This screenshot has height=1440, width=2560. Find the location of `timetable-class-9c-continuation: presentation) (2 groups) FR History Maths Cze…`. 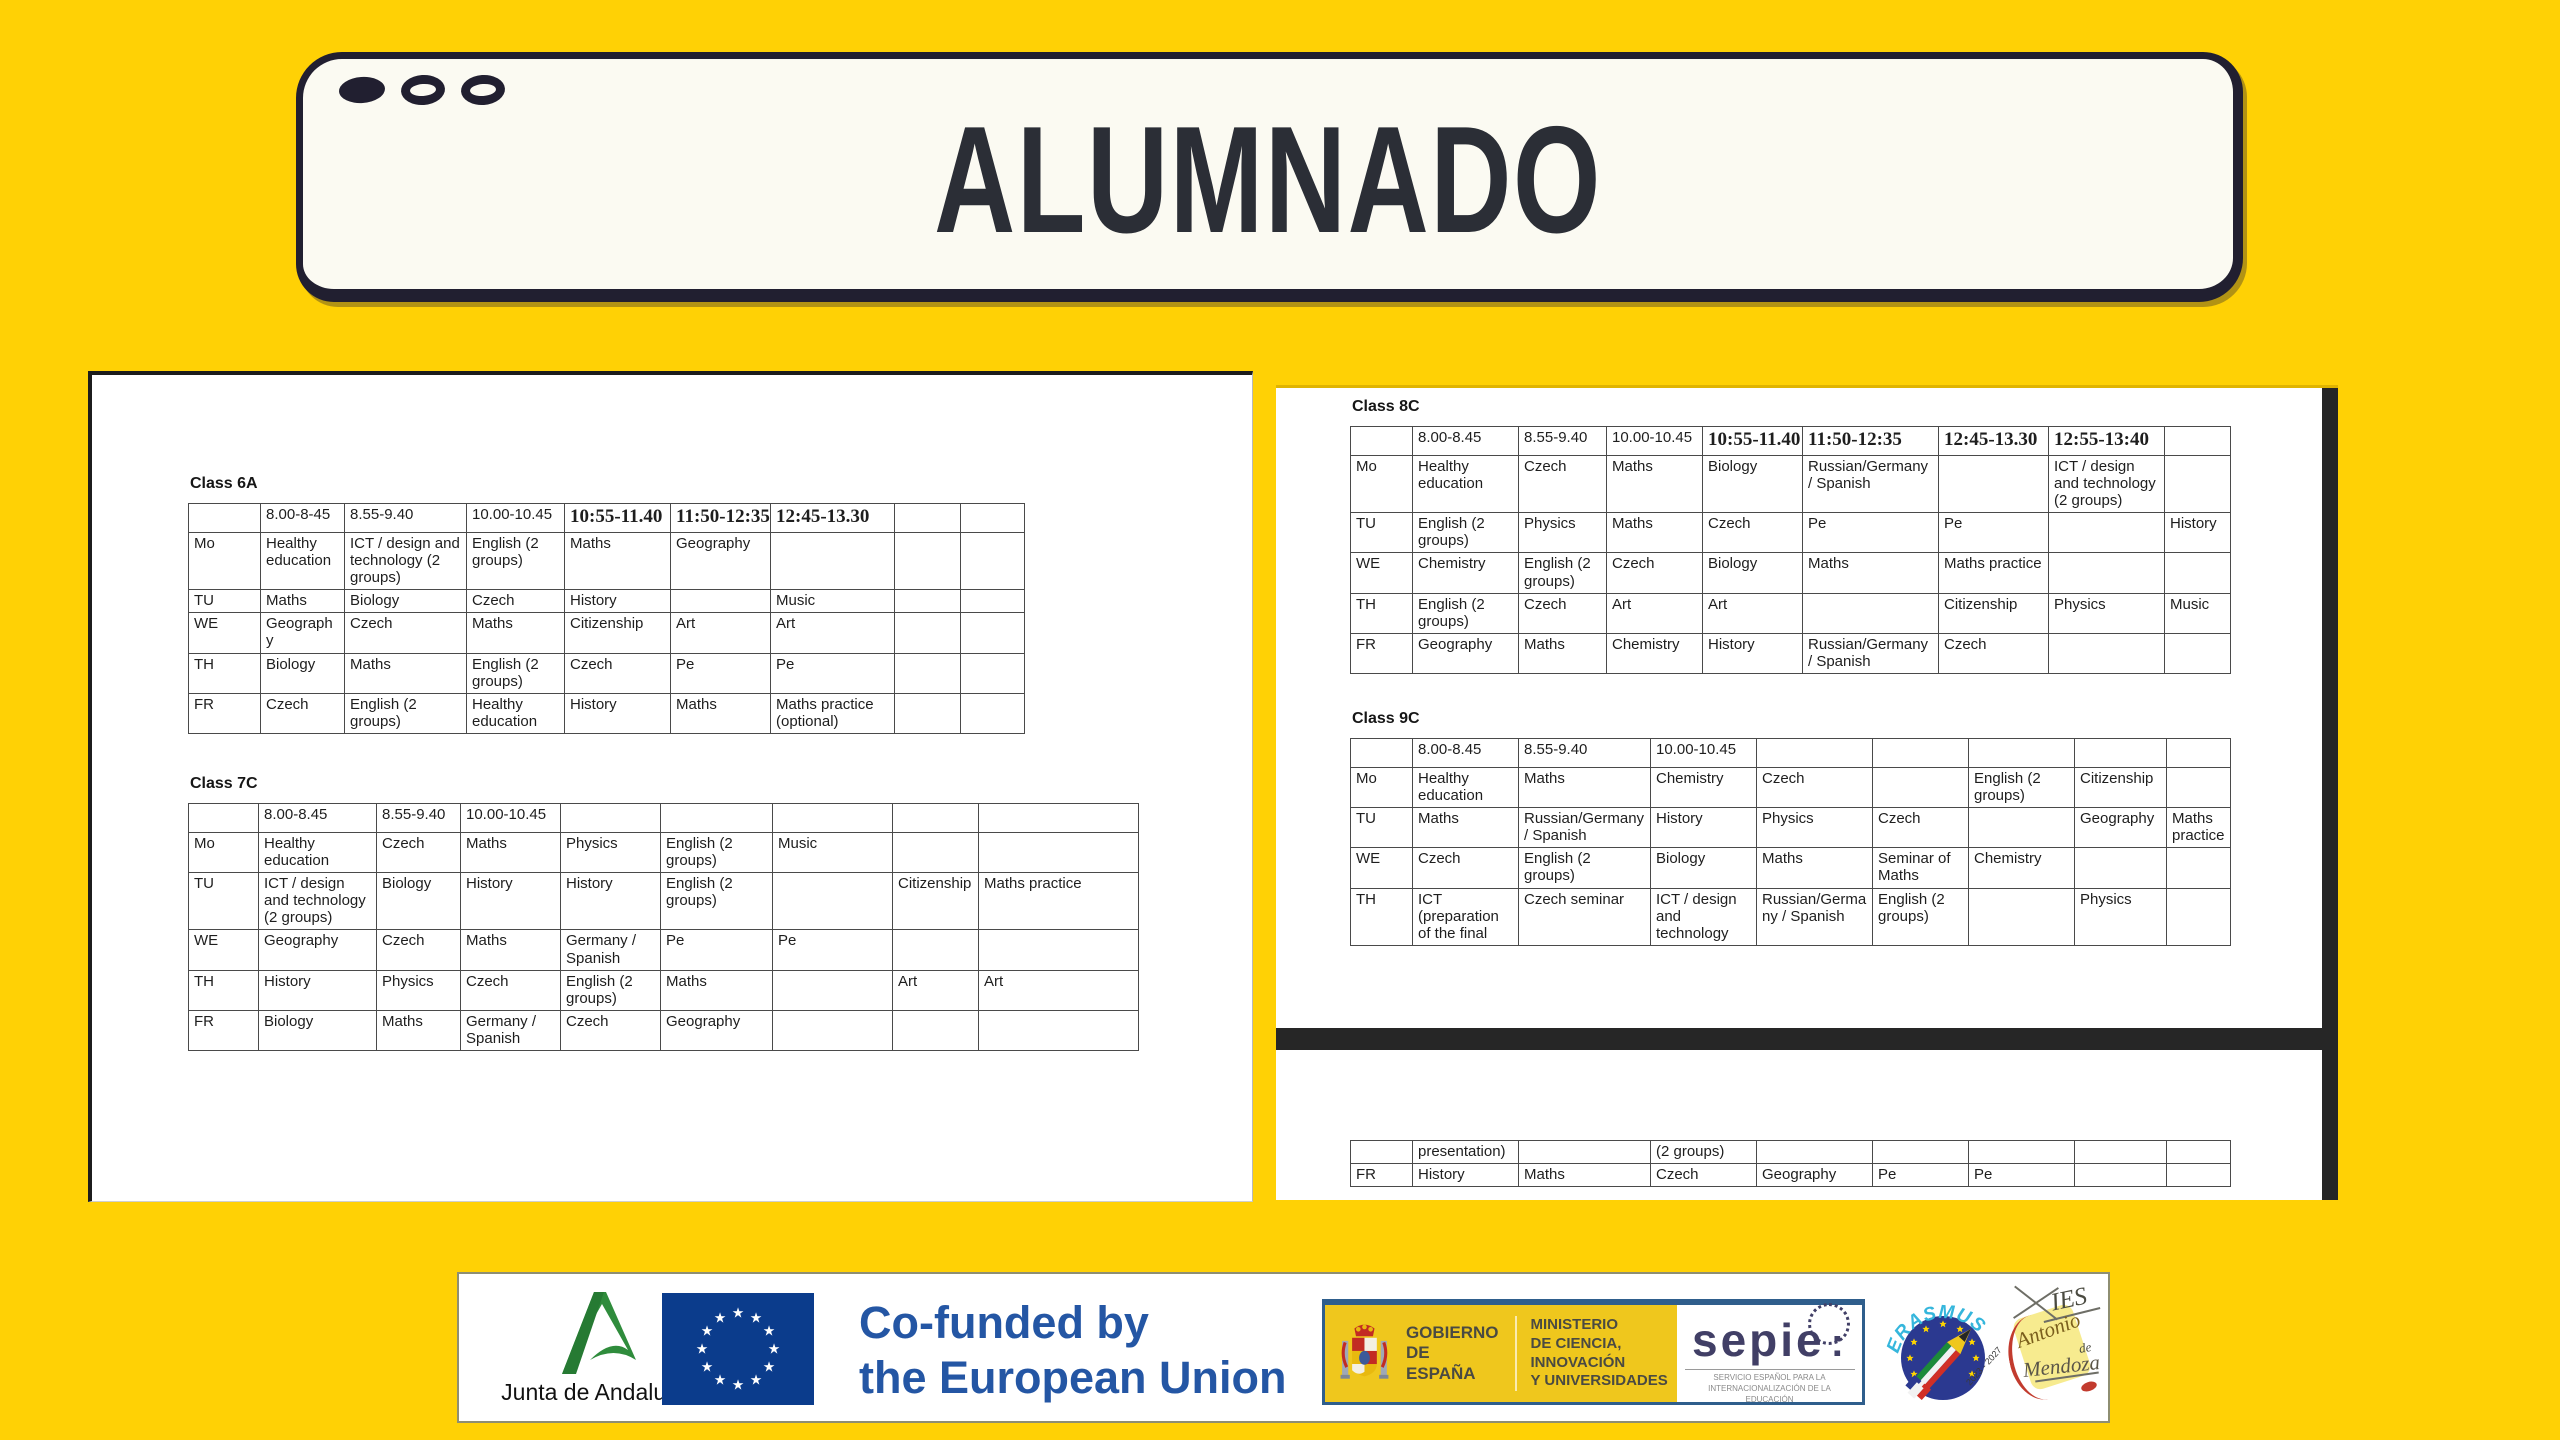

timetable-class-9c-continuation: presentation) (2 groups) FR History Maths Cze… is located at coordinates (1790, 1163).